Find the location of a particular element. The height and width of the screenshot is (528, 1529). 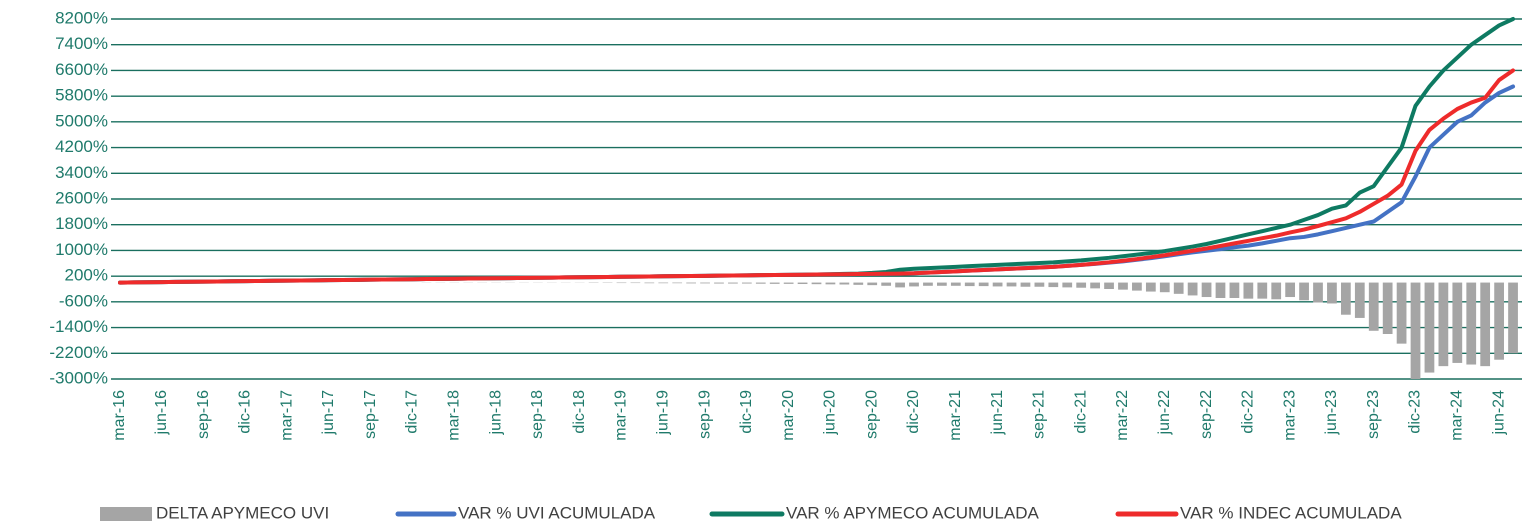

x-tick-label: jun-22 is located at coordinates (1164, 413).